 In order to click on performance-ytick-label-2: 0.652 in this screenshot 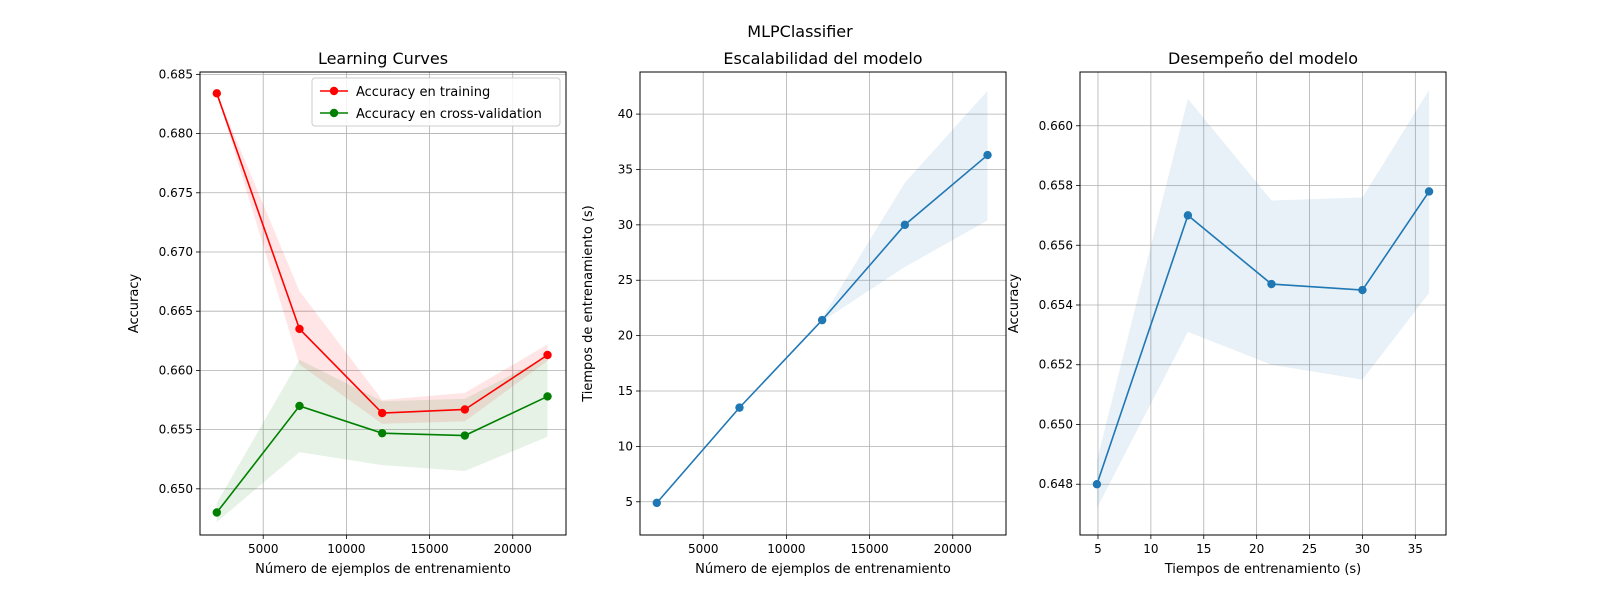, I will do `click(1056, 365)`.